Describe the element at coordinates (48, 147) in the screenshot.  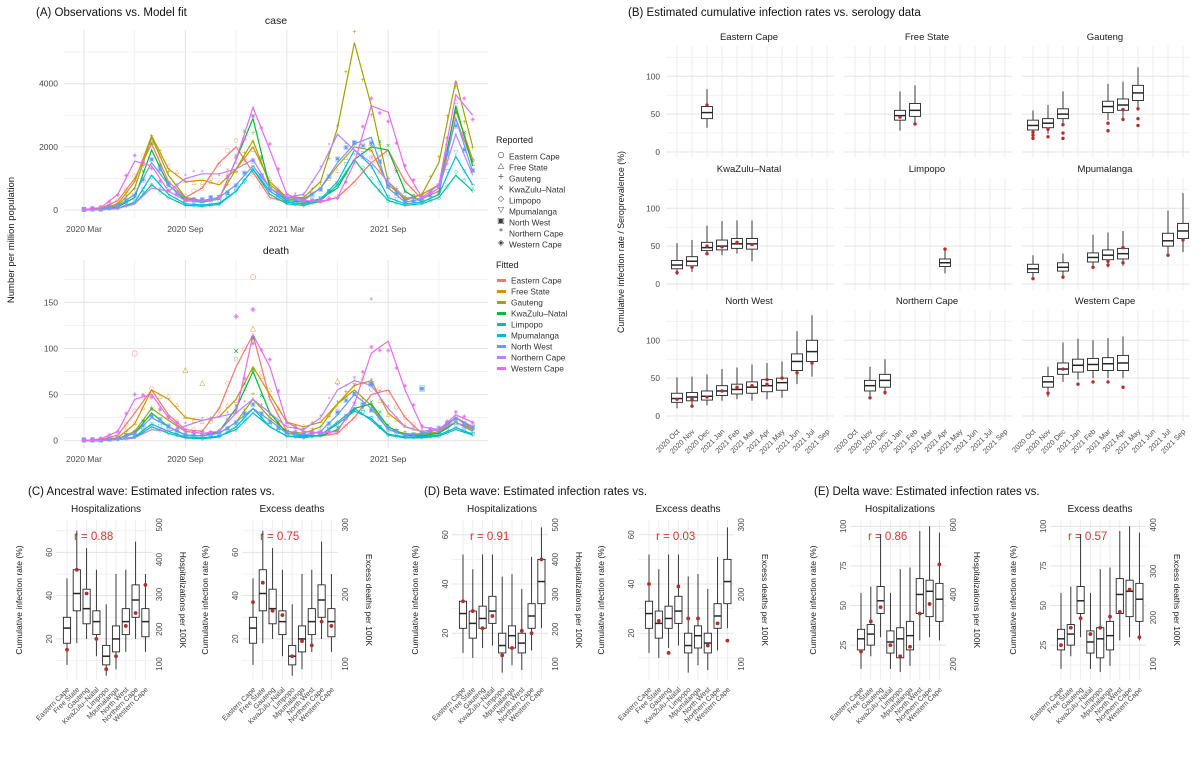
I see `svg-text: 2000` at that location.